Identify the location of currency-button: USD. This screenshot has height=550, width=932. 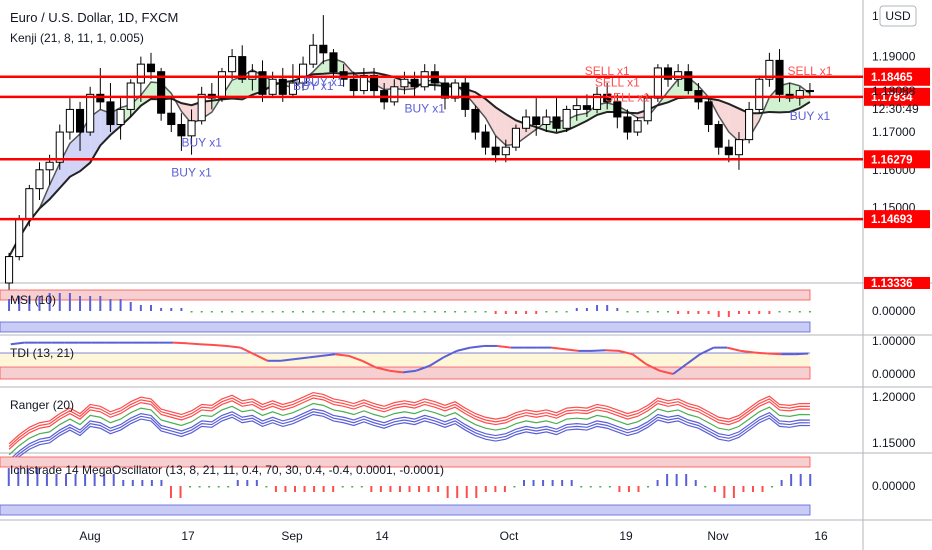
(898, 16).